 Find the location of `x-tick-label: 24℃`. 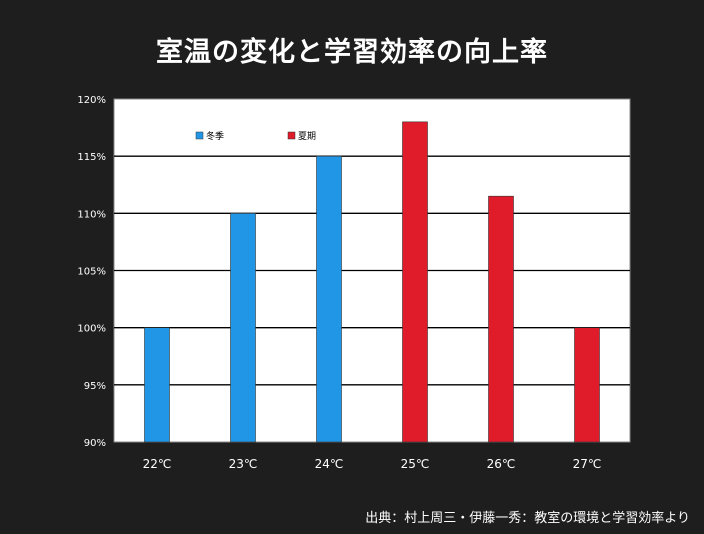

x-tick-label: 24℃ is located at coordinates (329, 464).